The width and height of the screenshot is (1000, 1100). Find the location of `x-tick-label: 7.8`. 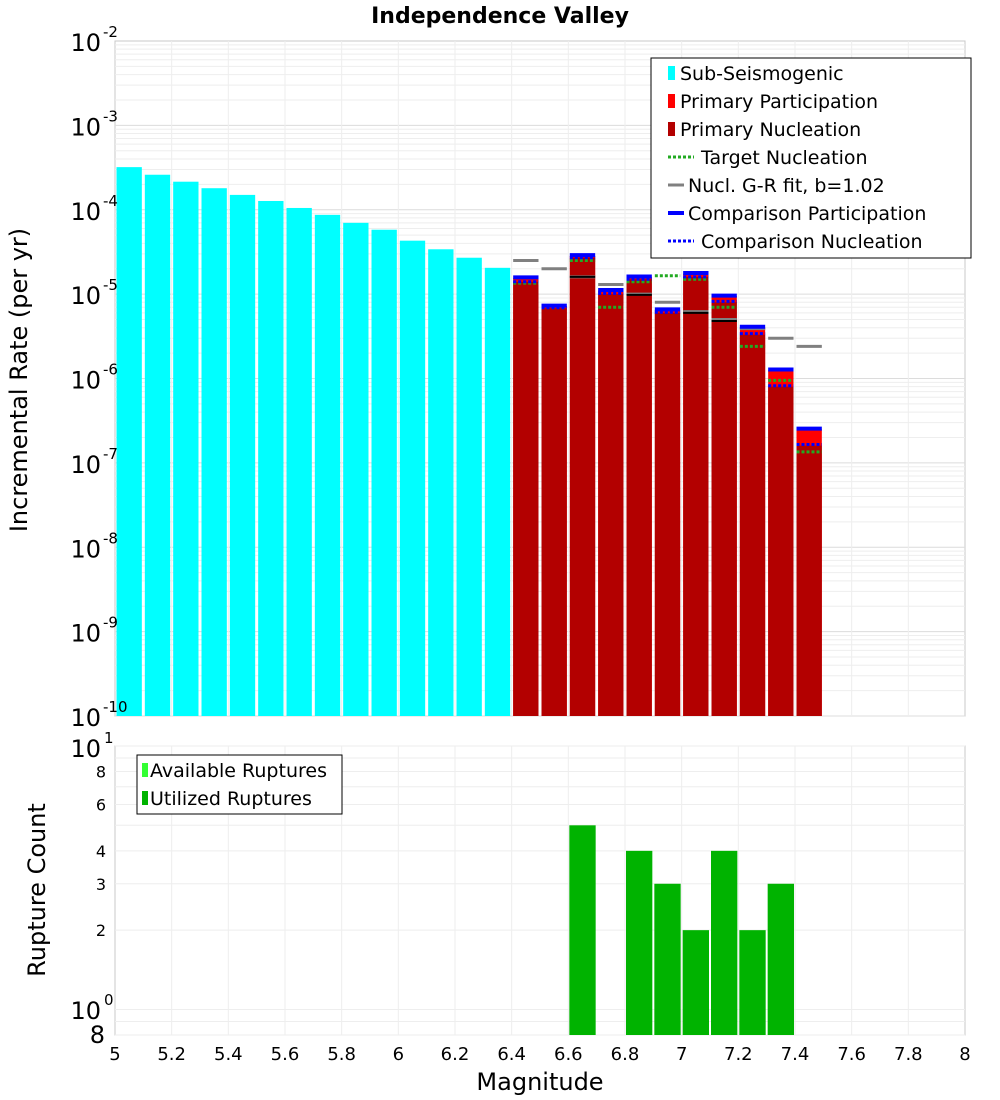

x-tick-label: 7.8 is located at coordinates (908, 1054).